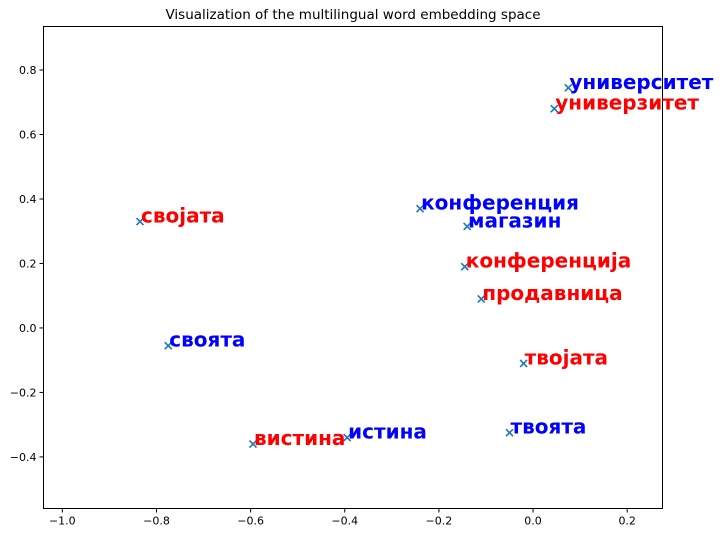 The width and height of the screenshot is (727, 534). What do you see at coordinates (439, 521) in the screenshot?
I see `x-tick-label: −0.2` at bounding box center [439, 521].